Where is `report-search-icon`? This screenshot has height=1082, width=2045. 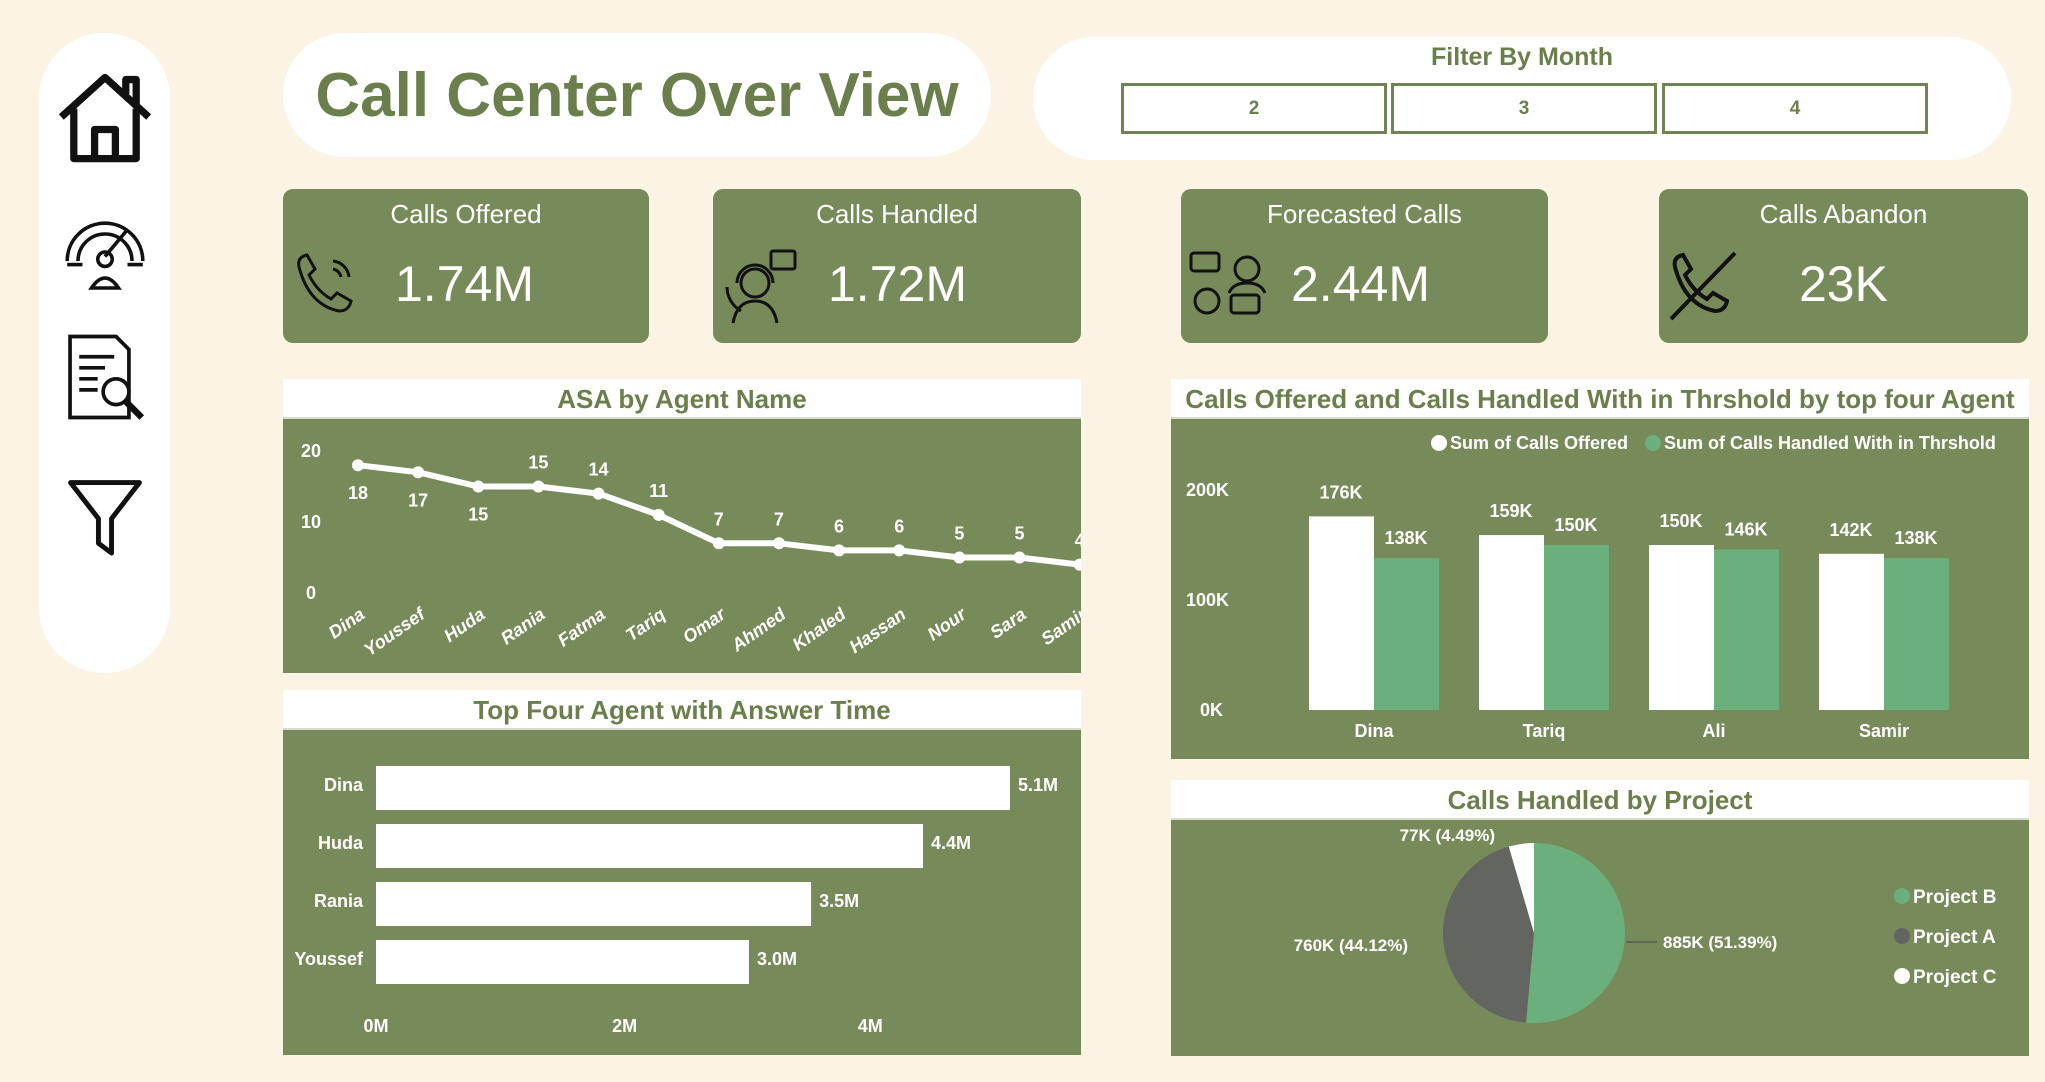
report-search-icon is located at coordinates (105, 377).